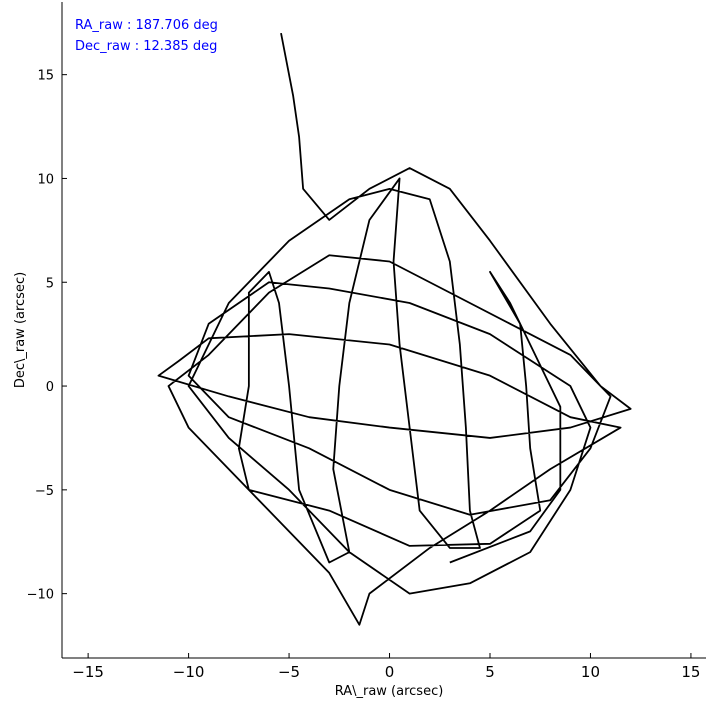 The image size is (707, 707). I want to click on y-tick-label: −5, so click(44, 491).